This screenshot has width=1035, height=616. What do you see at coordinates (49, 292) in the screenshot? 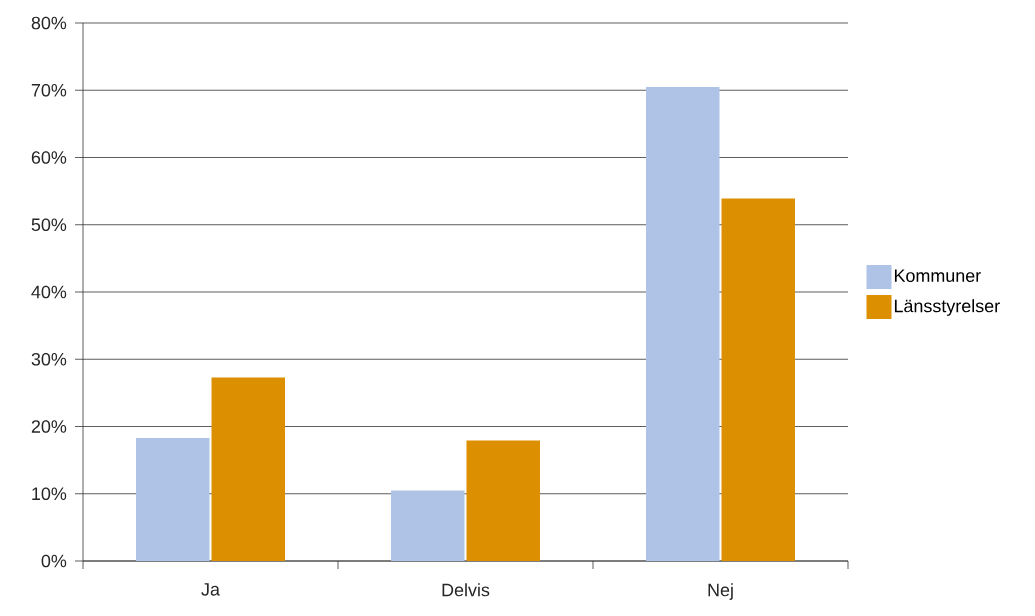
I see `y-tick-label: 40%` at bounding box center [49, 292].